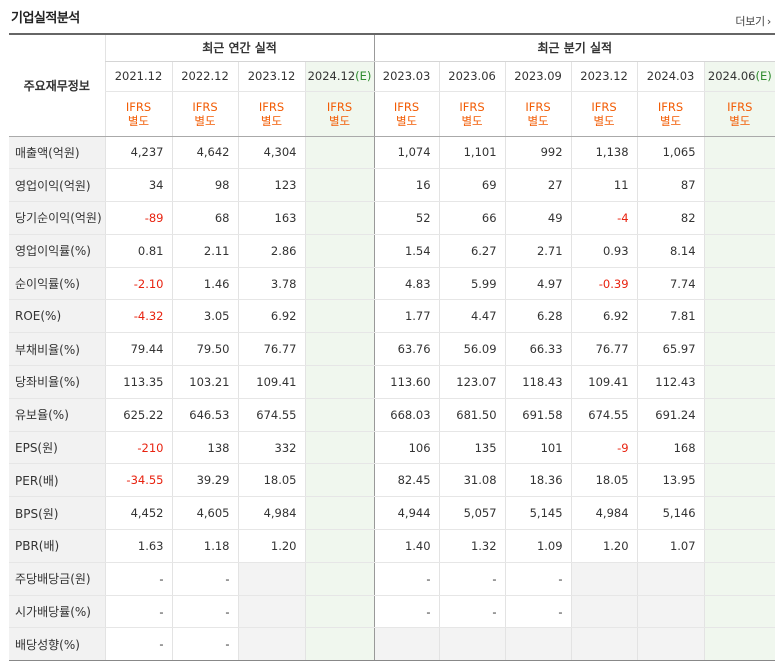 This screenshot has height=665, width=783. What do you see at coordinates (138, 447) in the screenshot?
I see `value-cell: -210` at bounding box center [138, 447].